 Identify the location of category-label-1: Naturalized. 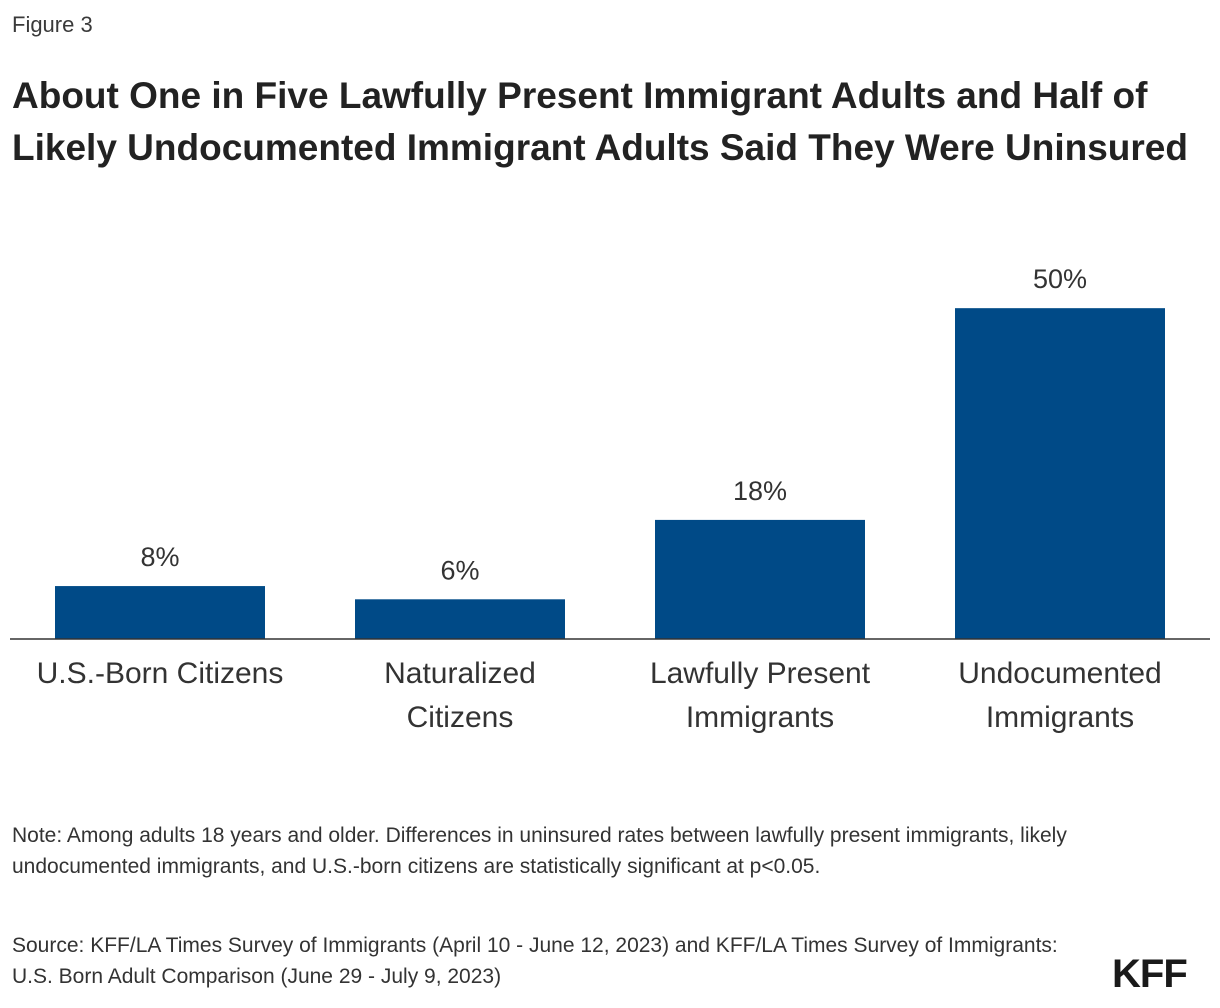
(460, 673).